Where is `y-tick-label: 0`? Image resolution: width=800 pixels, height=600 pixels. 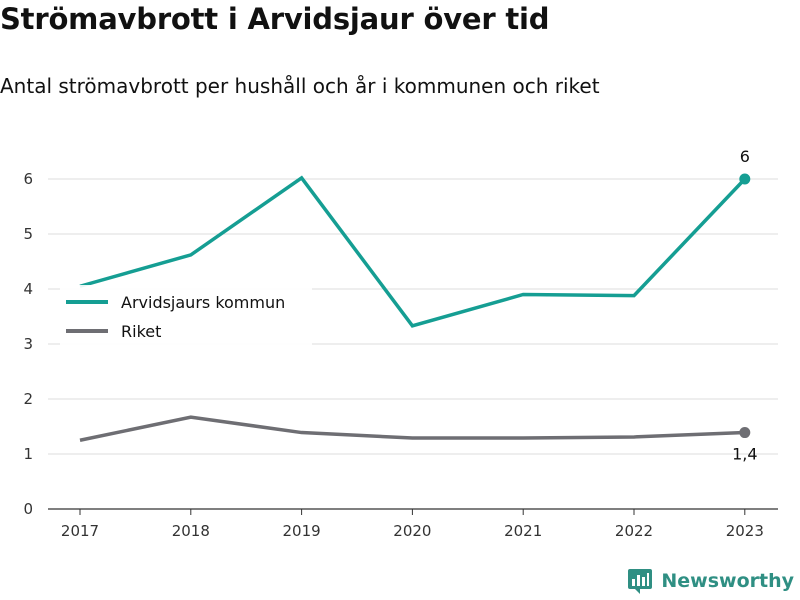
y-tick-label: 0 is located at coordinates (28, 509).